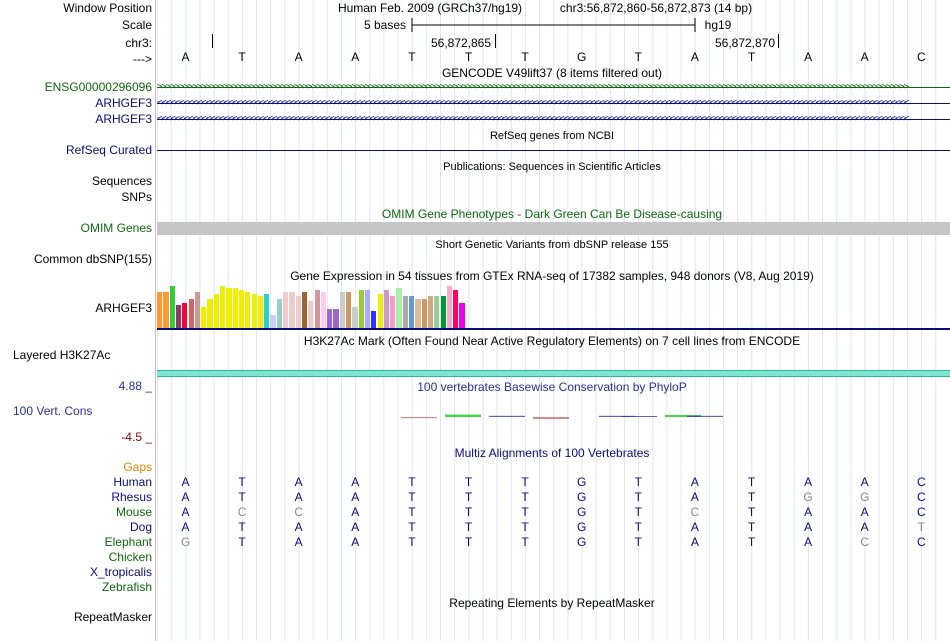 This screenshot has width=950, height=641. Describe the element at coordinates (656, 8) in the screenshot. I see `position-text: chr3:56,872,860-56,872,873 (14 bp)` at that location.